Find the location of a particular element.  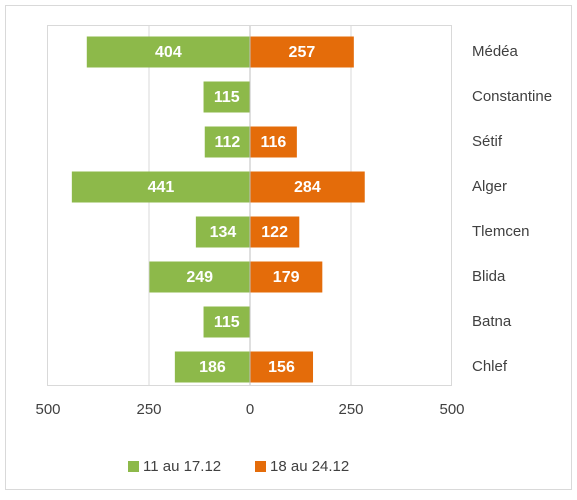

value-label: 112 is located at coordinates (227, 142).